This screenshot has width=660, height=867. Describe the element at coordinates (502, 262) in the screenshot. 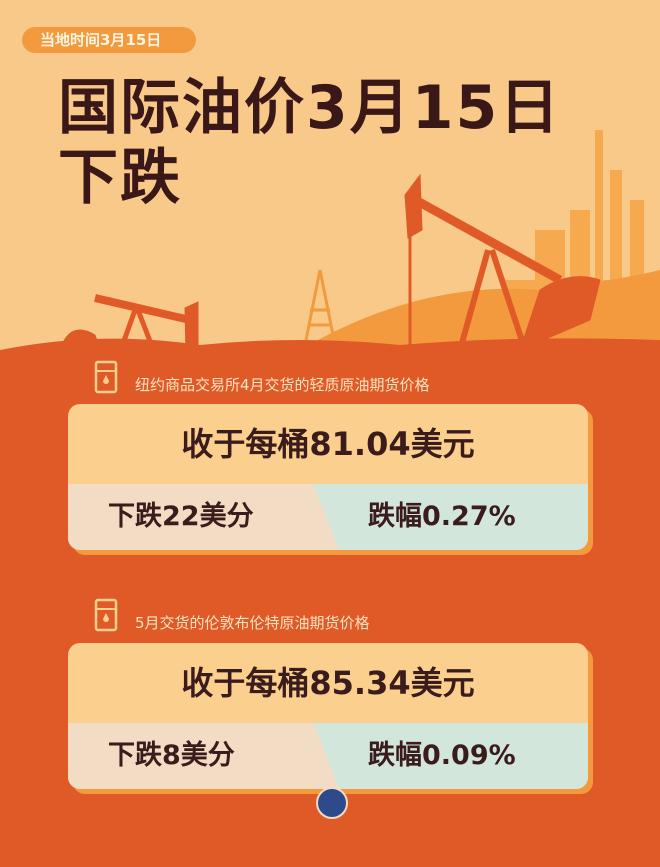

I see `pumpjack-large` at that location.